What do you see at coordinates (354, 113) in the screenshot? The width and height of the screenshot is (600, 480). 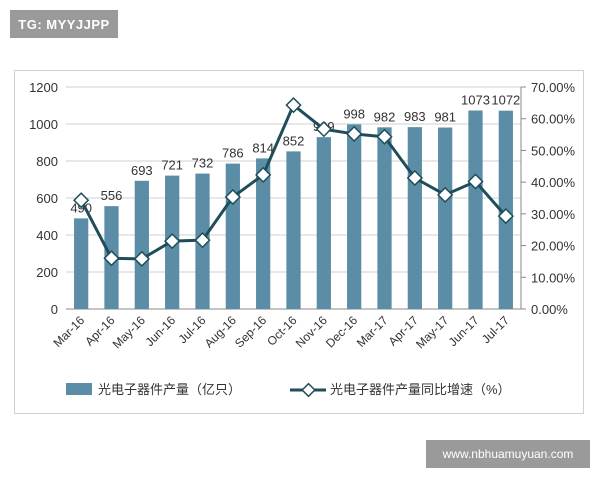 I see `bar-data-label: 998` at bounding box center [354, 113].